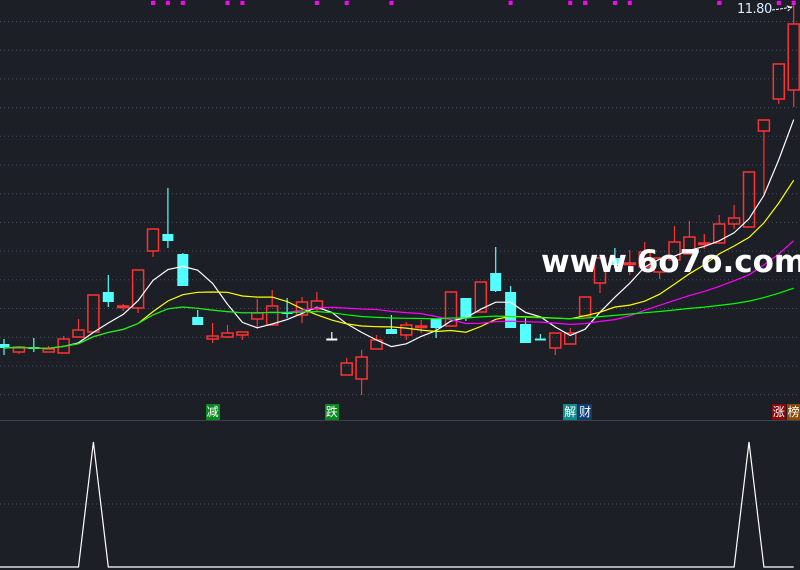 Image resolution: width=800 pixels, height=570 pixels. Describe the element at coordinates (778, 412) in the screenshot. I see `signal-label: 涨` at that location.